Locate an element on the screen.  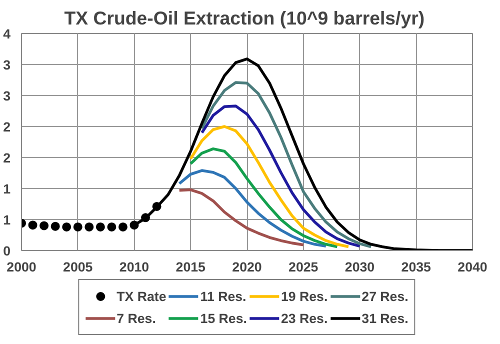
legend-label: 7 Res. is located at coordinates (136, 318).